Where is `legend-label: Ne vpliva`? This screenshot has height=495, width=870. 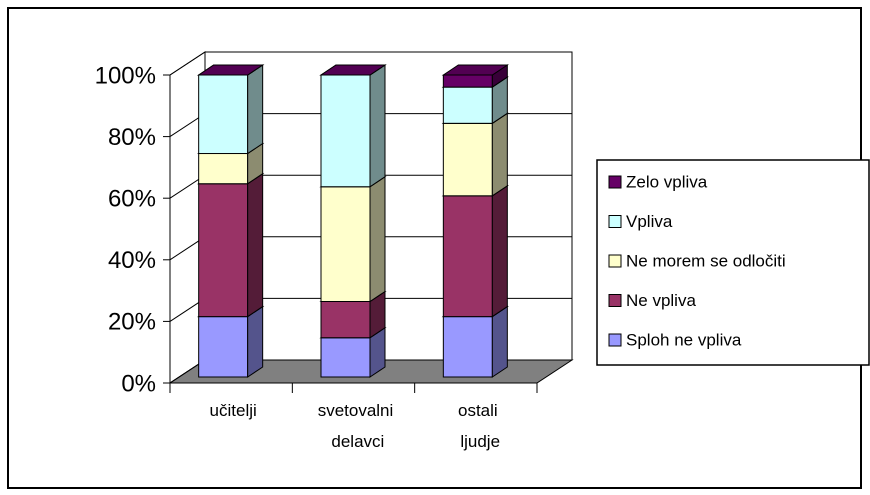 legend-label: Ne vpliva is located at coordinates (661, 300).